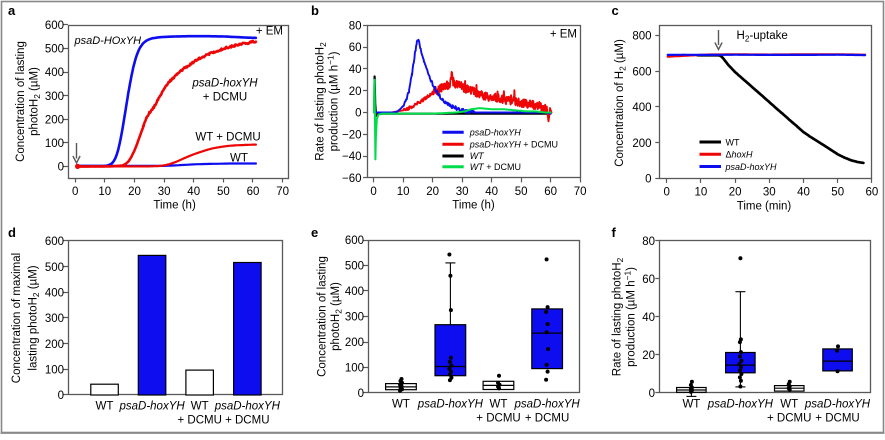 Image resolution: width=885 pixels, height=440 pixels. Describe the element at coordinates (36, 101) in the screenshot. I see `svg-text: photoH2 (µM)` at that location.